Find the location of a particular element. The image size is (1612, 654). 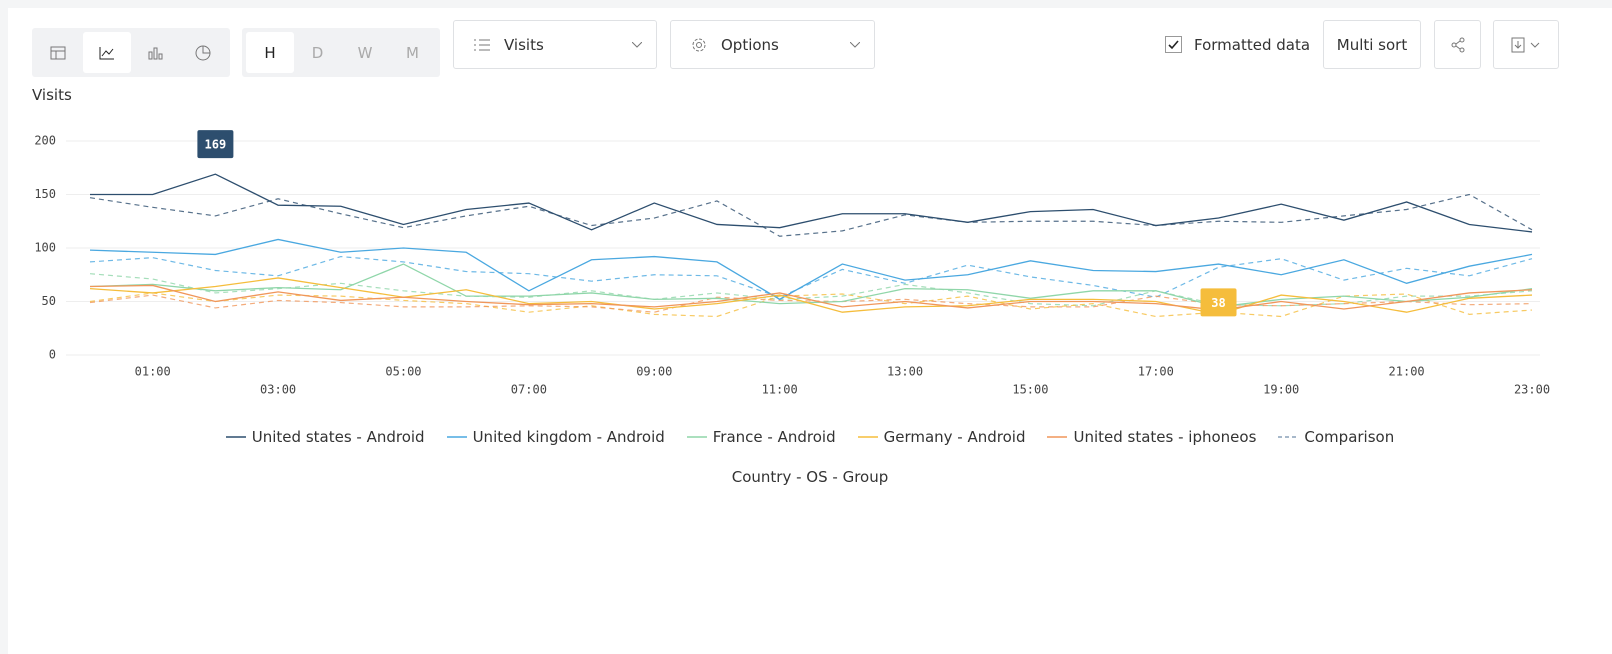

x-tick-label: 19:00 is located at coordinates (1281, 390).